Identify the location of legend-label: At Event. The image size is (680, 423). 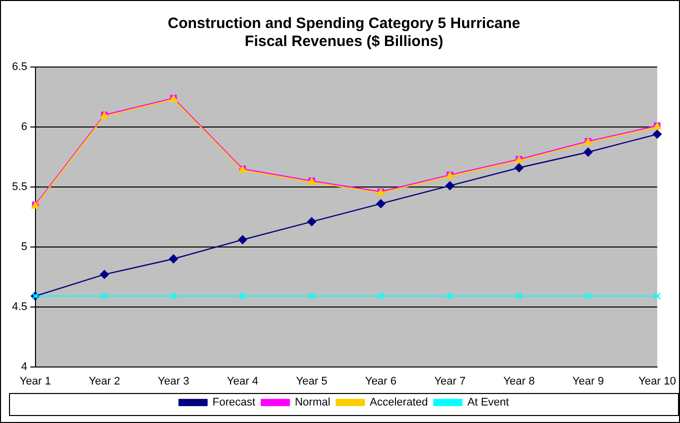
(488, 402).